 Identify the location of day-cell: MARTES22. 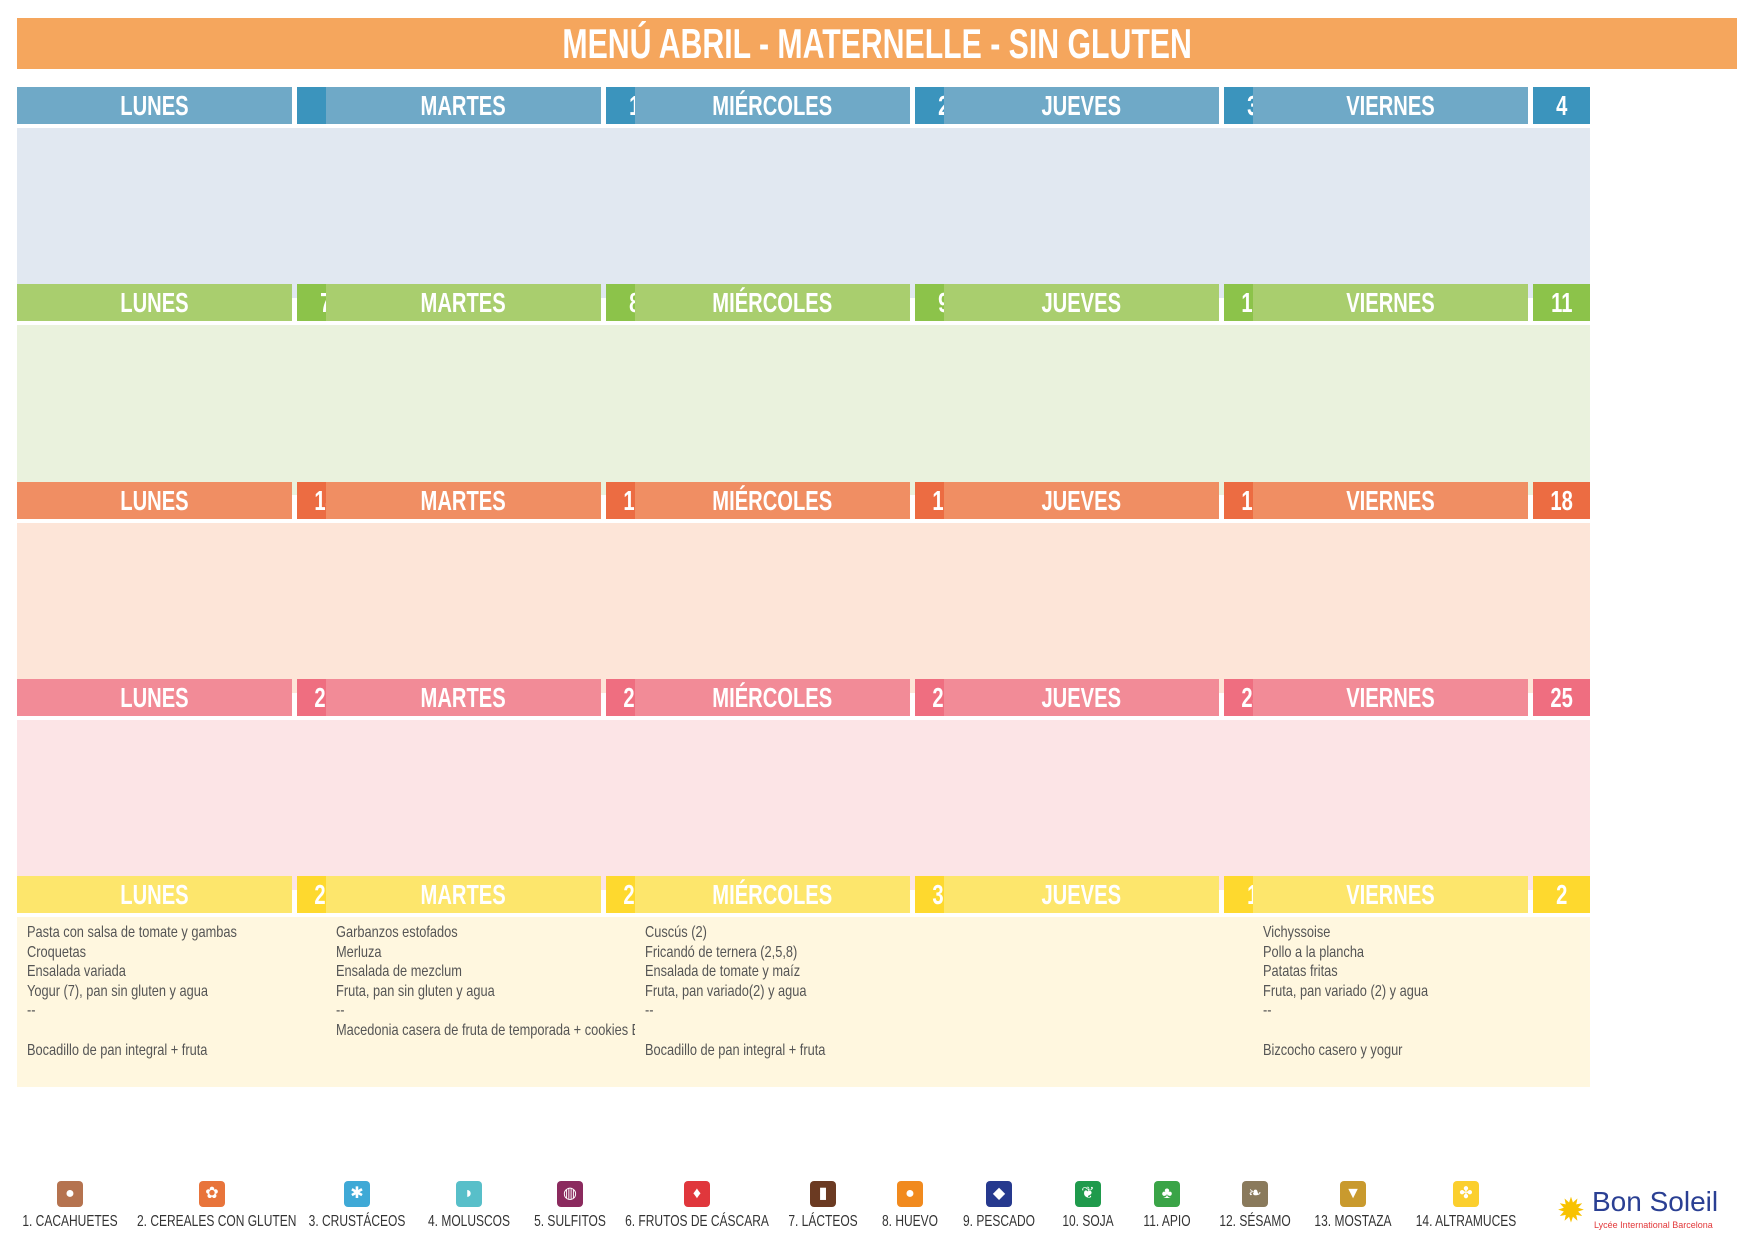
(494, 784).